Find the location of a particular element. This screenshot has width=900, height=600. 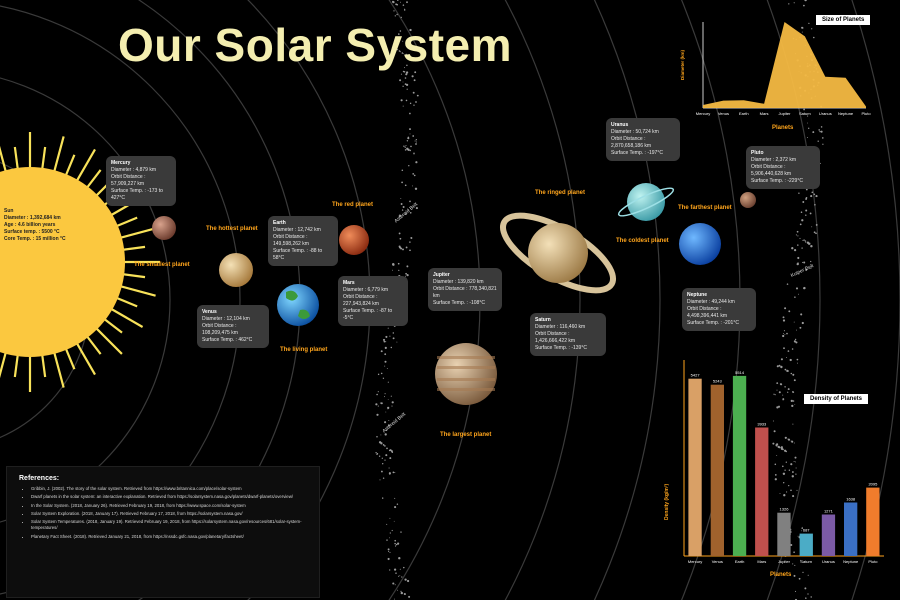

planet-name: Mars is located at coordinates (349, 283).